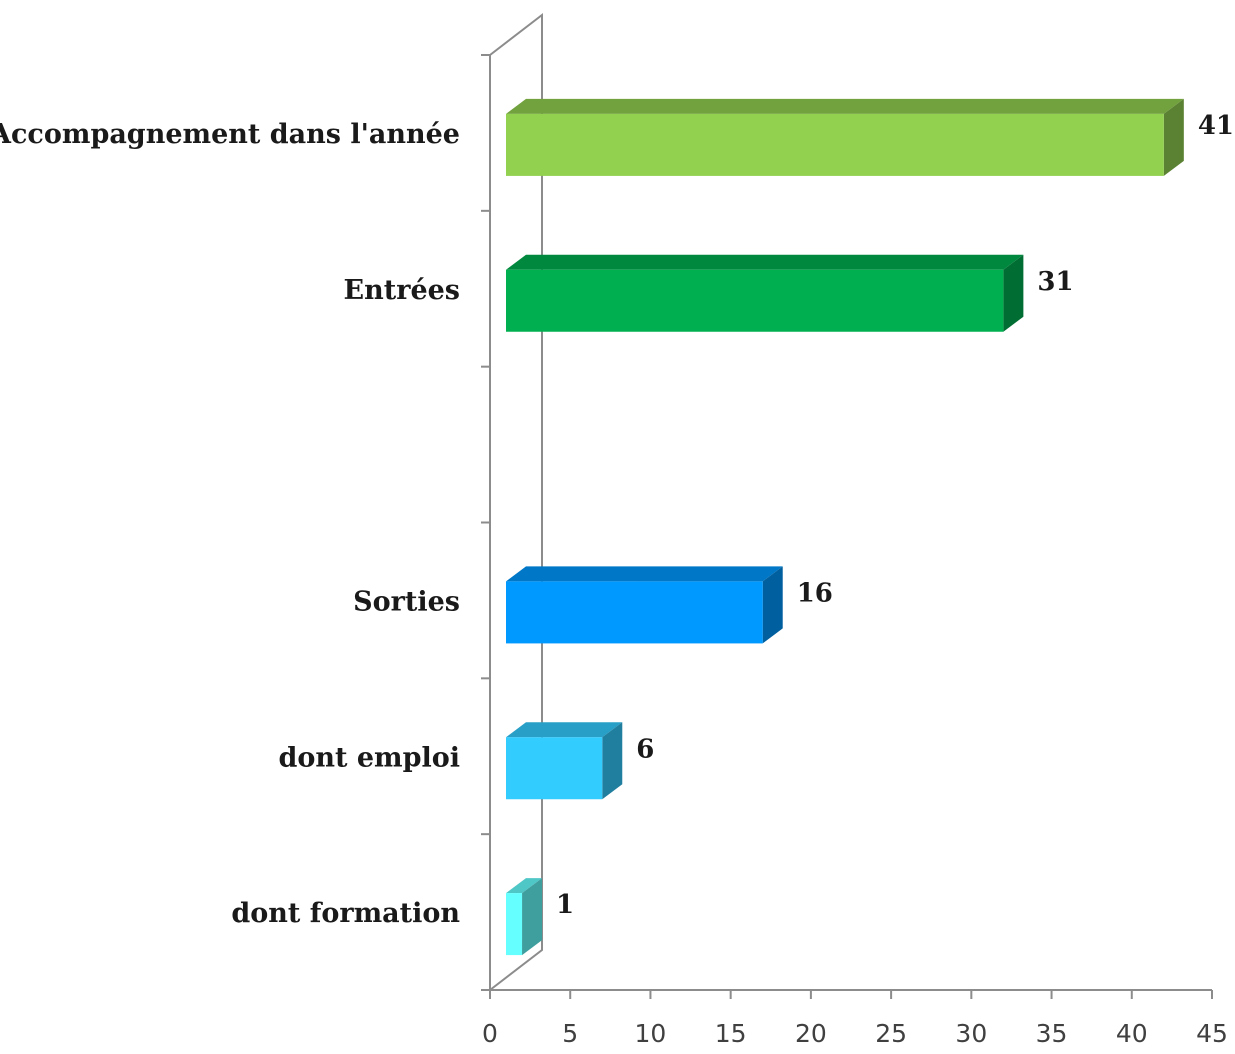 This screenshot has width=1235, height=1054. What do you see at coordinates (369, 757) in the screenshot?
I see `category-label: dont emploi` at bounding box center [369, 757].